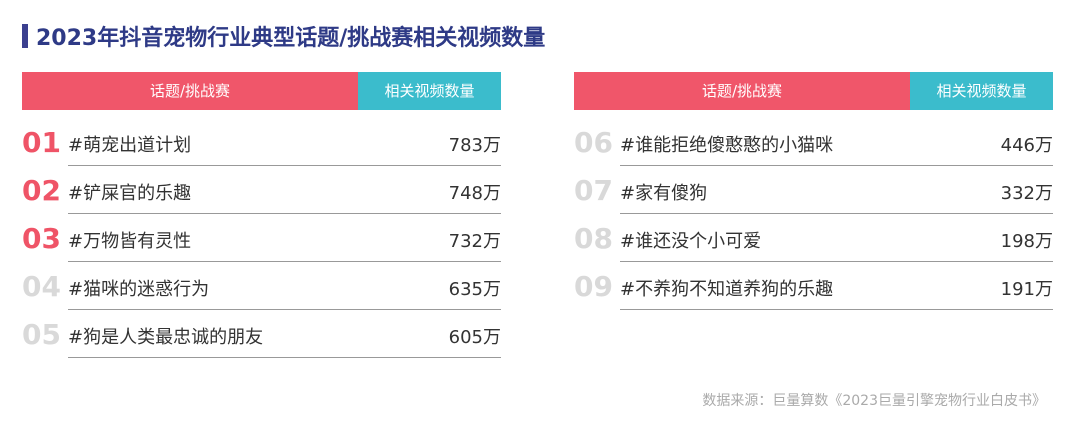 The height and width of the screenshot is (436, 1080). What do you see at coordinates (691, 241) in the screenshot?
I see `topic: #谁还没个小可爱` at bounding box center [691, 241].